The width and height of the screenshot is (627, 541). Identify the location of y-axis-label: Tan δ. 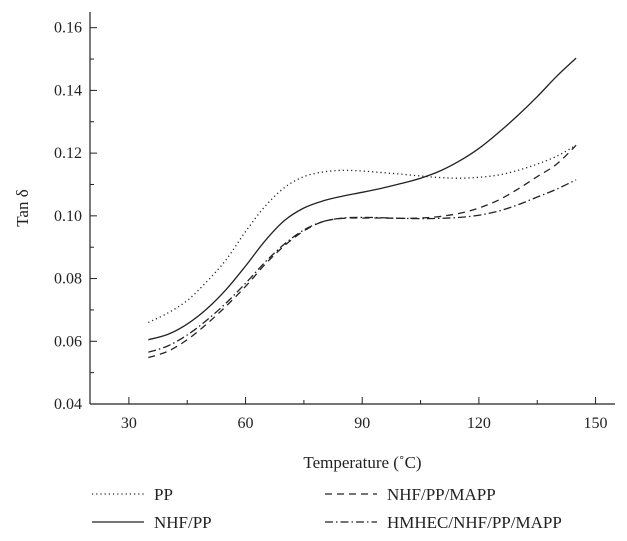
(22, 208).